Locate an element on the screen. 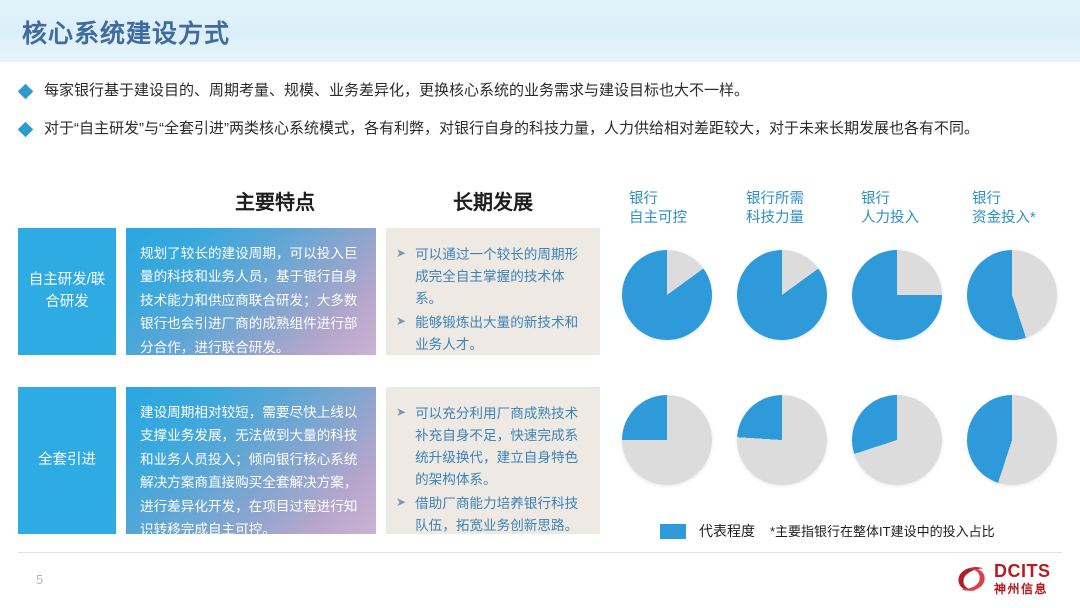 The width and height of the screenshot is (1080, 608). list-item-label: 能够锻炼出大量的新技术和业务人才。 is located at coordinates (497, 334).